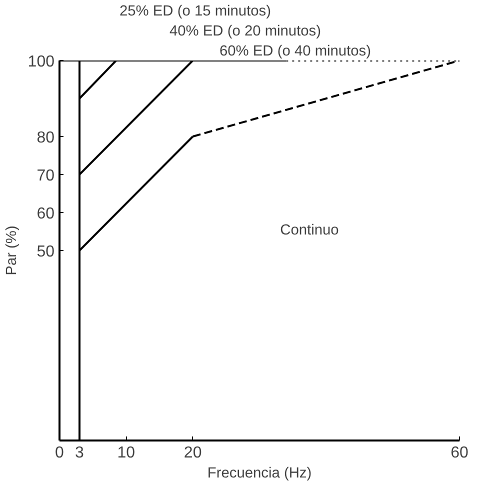 This screenshot has width=481, height=484. I want to click on y-tick-label: 100, so click(41, 62).